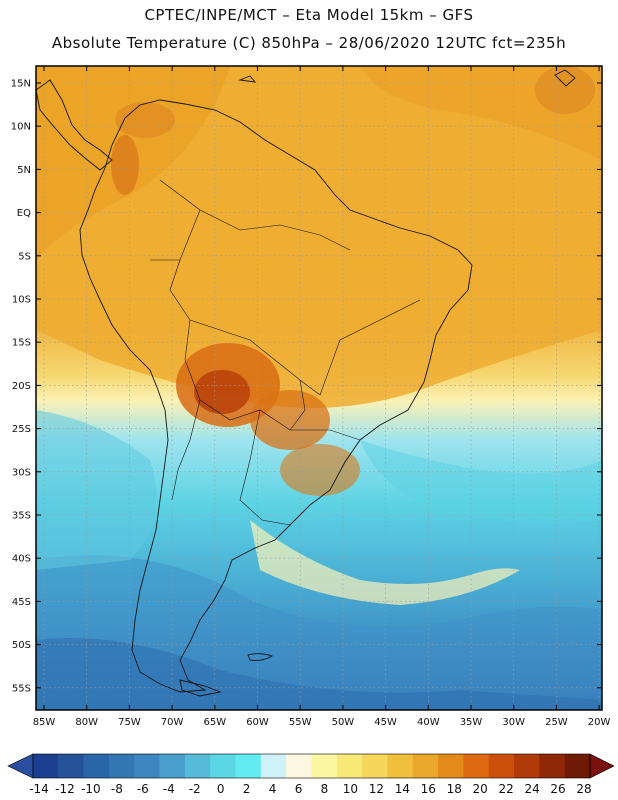 The image size is (618, 800). Describe the element at coordinates (143, 789) in the screenshot. I see `colorbar-label: -6` at that location.